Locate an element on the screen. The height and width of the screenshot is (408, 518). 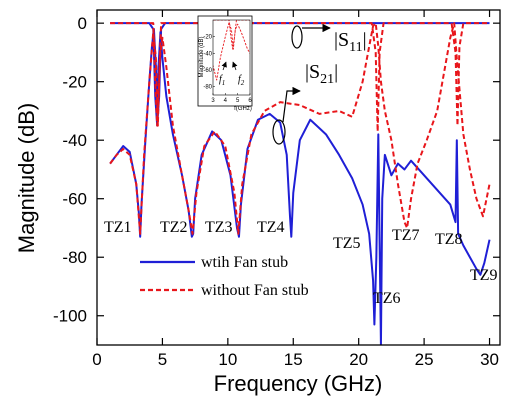
inset-lines is located at coordinates (231, 50).